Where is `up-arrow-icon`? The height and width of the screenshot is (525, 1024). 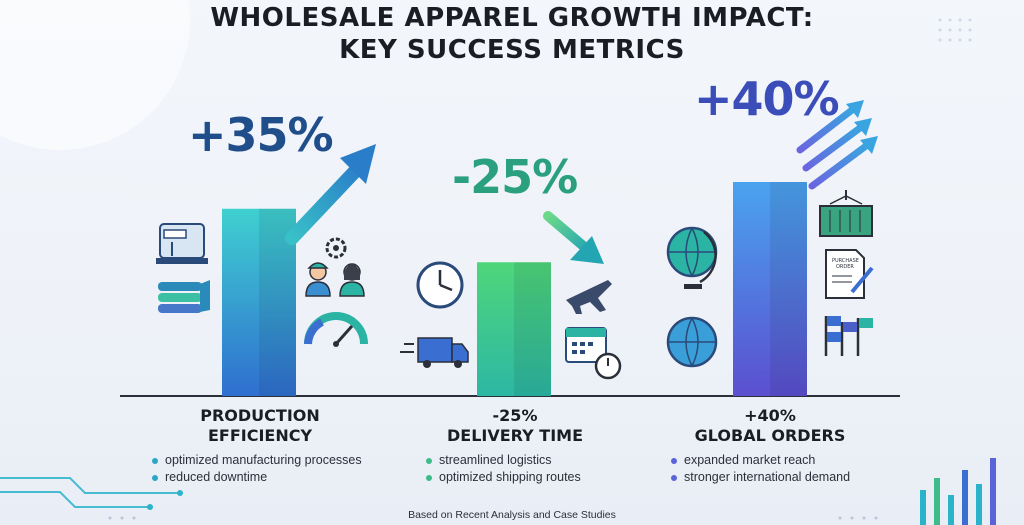 up-arrow-icon is located at coordinates (330, 194).